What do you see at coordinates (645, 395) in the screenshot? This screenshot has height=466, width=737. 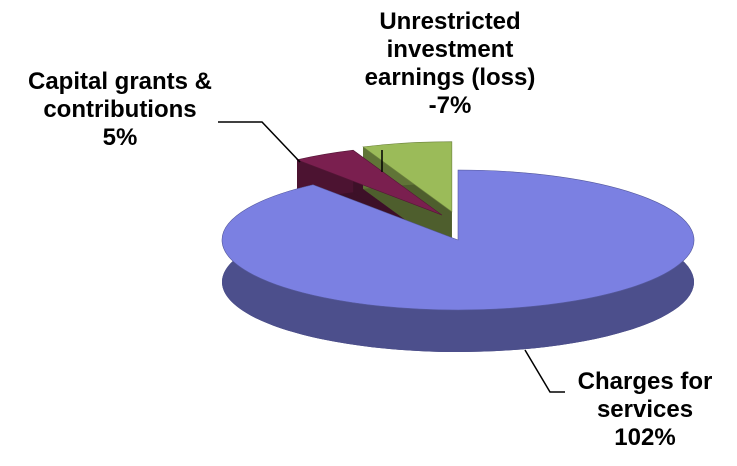 I see `slice-label: Charges for services` at bounding box center [645, 395].